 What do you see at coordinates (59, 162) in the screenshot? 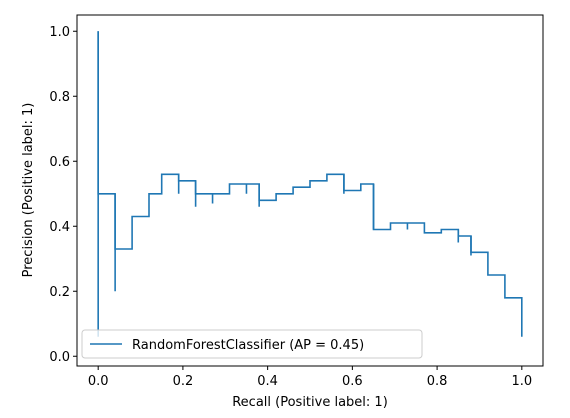
I see `y-tick-label: 0.6` at bounding box center [59, 162].